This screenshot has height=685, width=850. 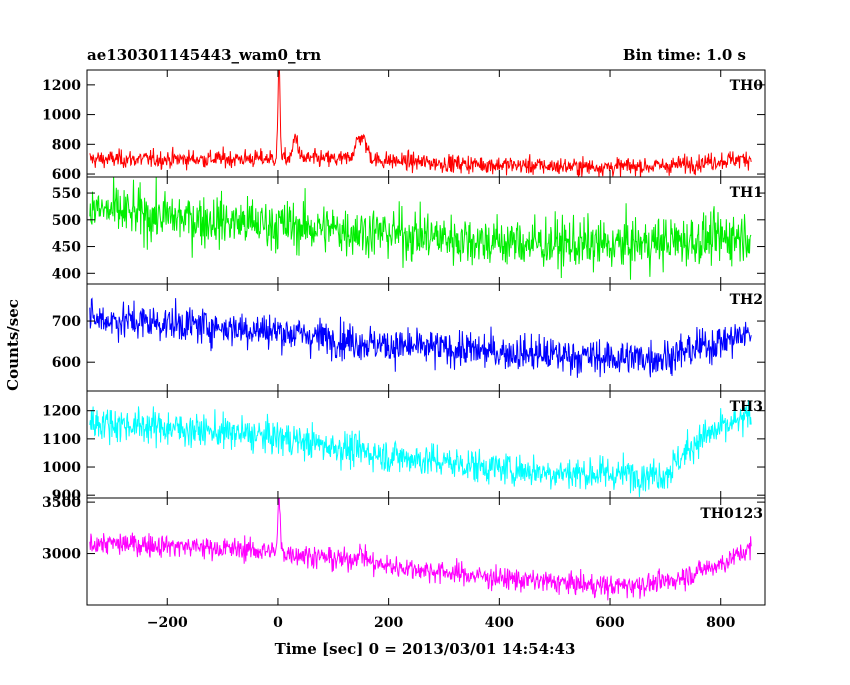 I want to click on y-tick-label: 450, so click(x=66, y=248).